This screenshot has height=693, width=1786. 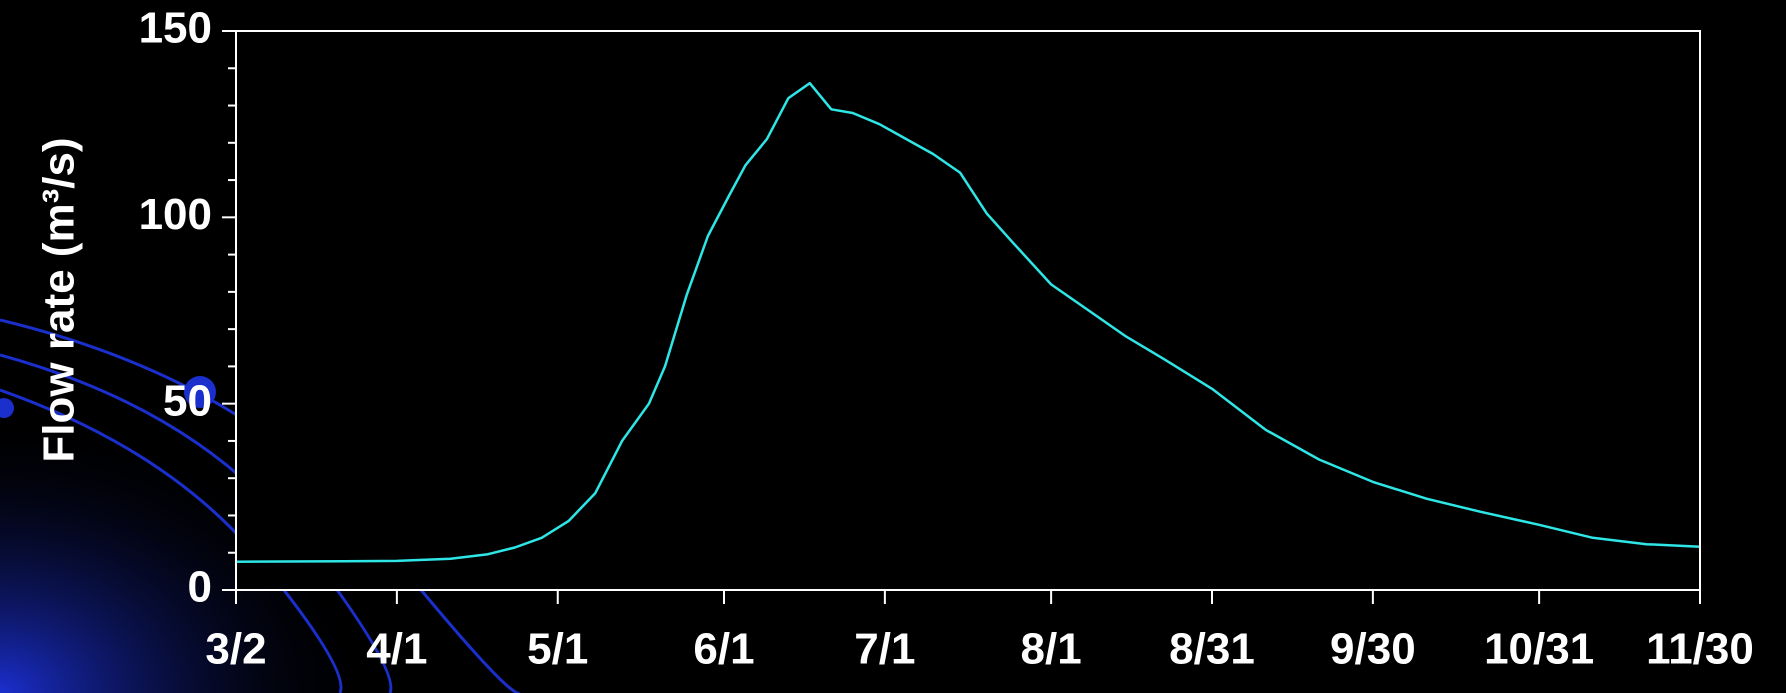 I want to click on y-tick-label: 50, so click(x=187, y=400).